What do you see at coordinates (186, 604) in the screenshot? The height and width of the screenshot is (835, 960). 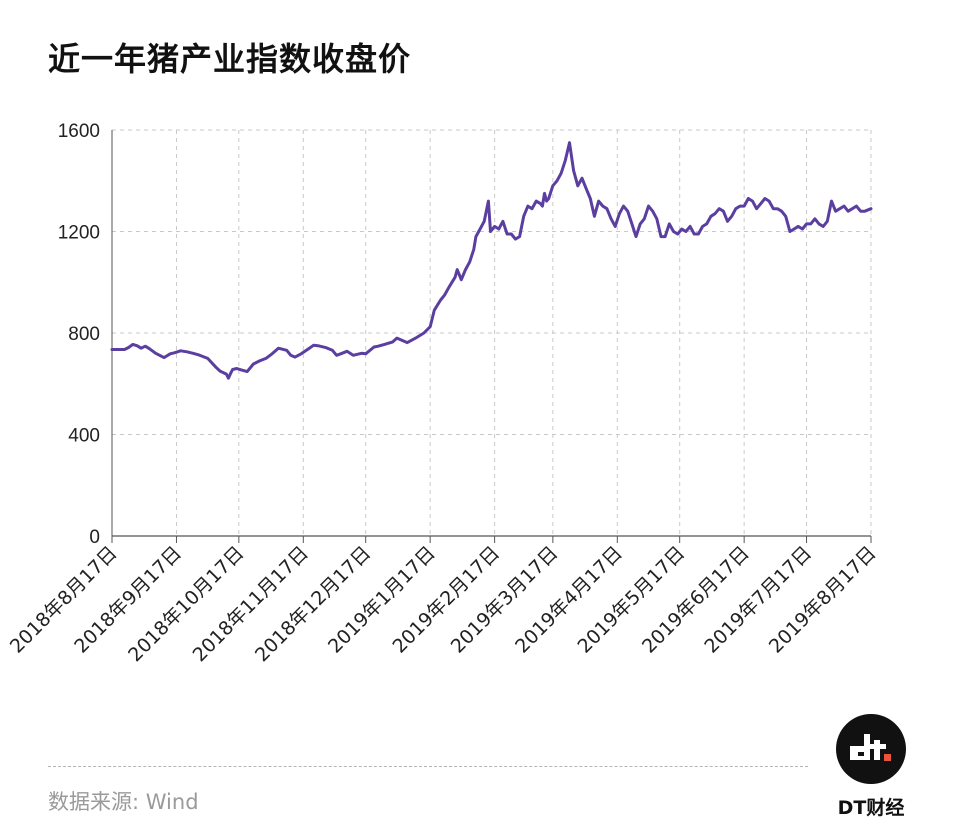 I see `x-tick-label: 2018年10月17日` at bounding box center [186, 604].